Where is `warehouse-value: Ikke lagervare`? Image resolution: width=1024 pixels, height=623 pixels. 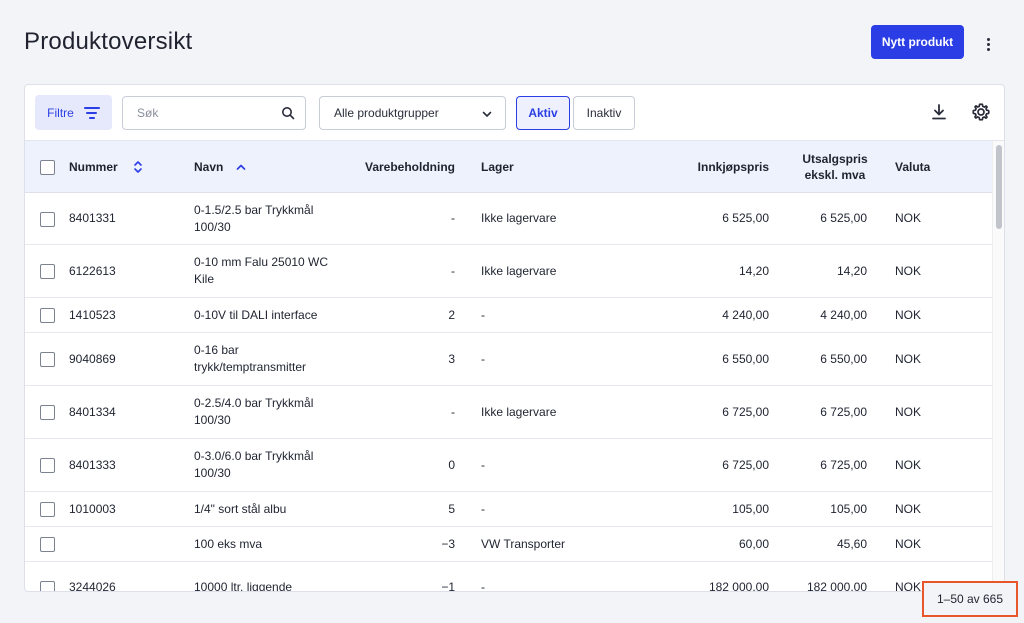
warehouse-value: Ikke lagervare is located at coordinates (519, 411).